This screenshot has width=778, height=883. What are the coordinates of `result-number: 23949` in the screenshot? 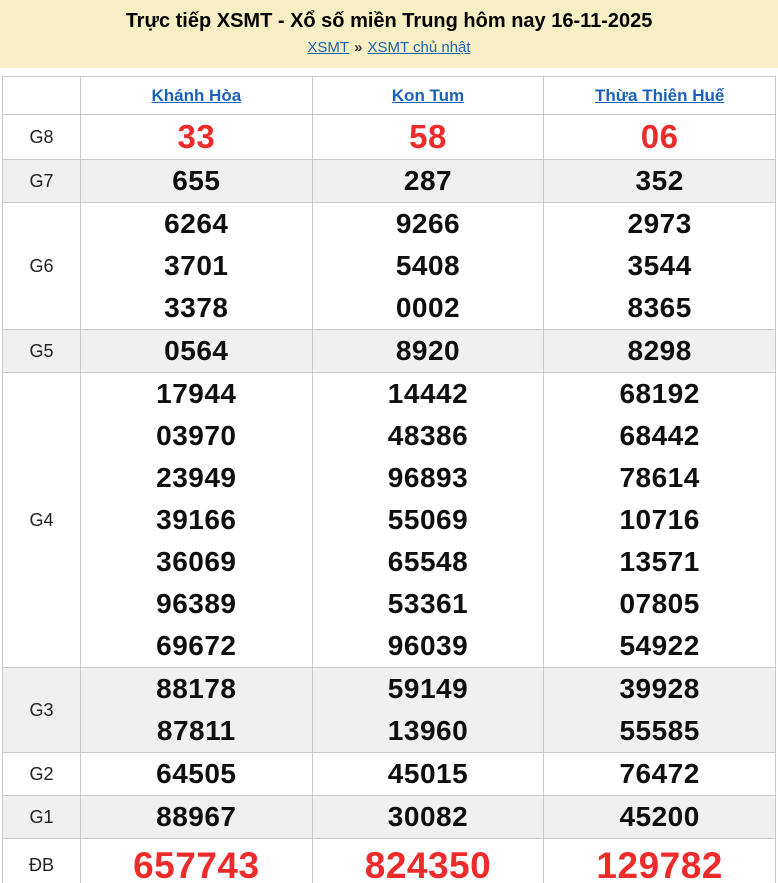 It's located at (196, 477).